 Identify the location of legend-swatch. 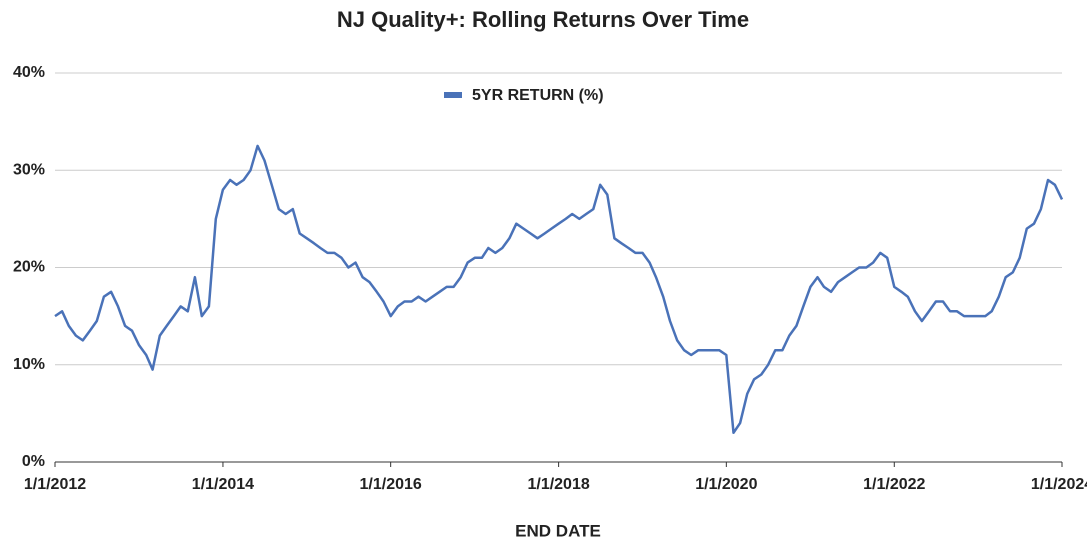
(453, 95).